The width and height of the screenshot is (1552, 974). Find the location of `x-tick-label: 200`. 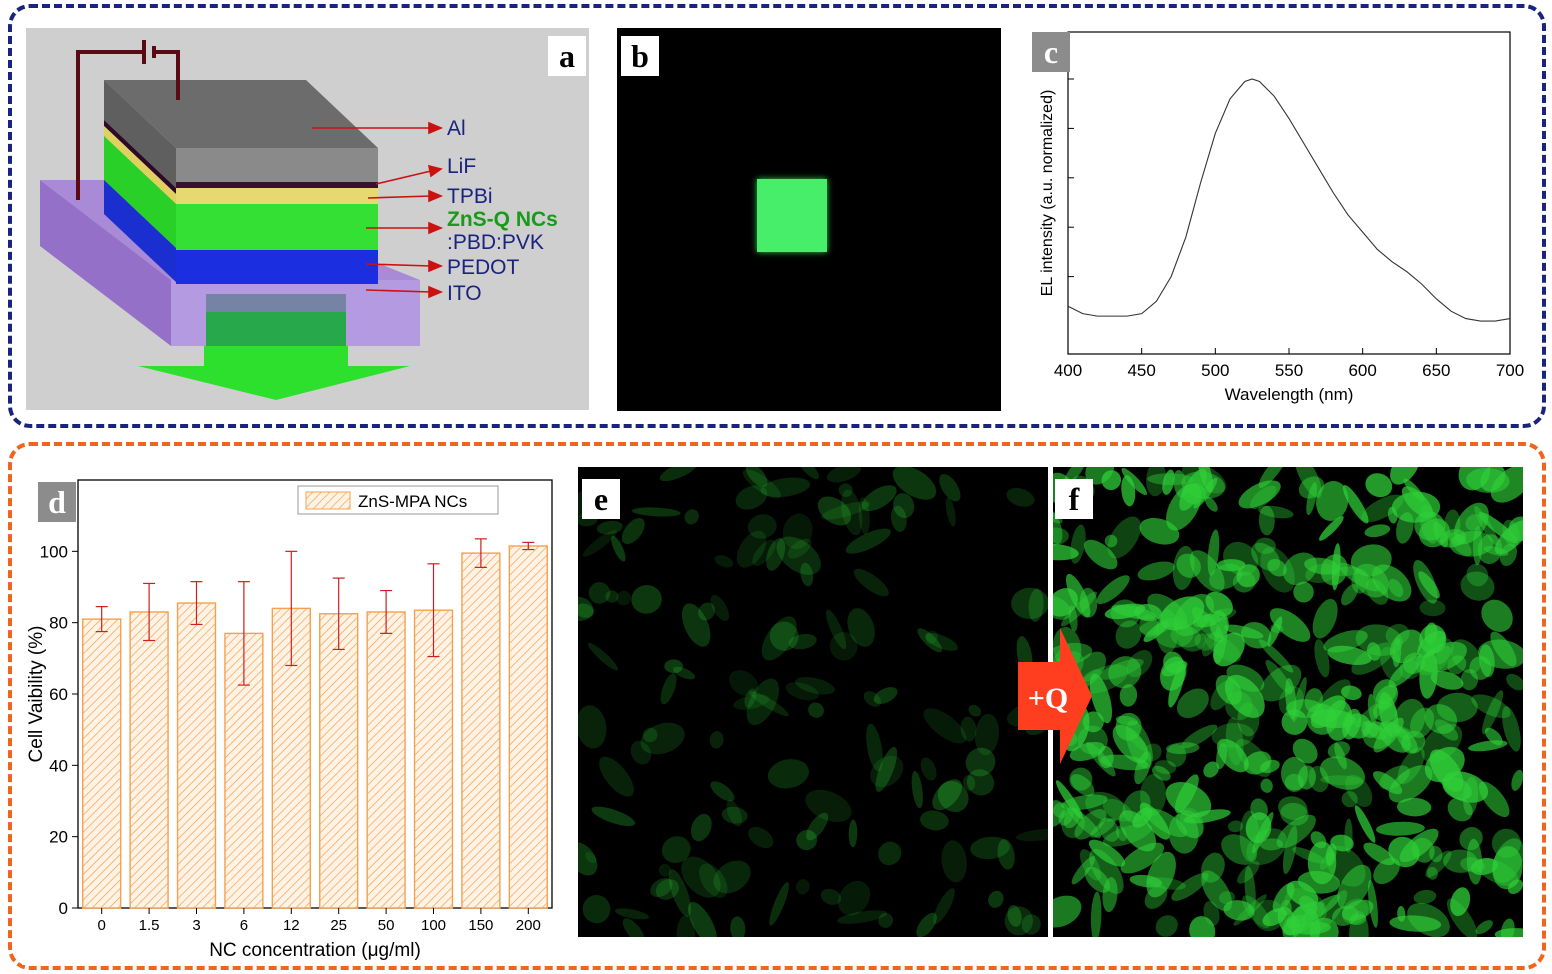

x-tick-label: 200 is located at coordinates (528, 925).